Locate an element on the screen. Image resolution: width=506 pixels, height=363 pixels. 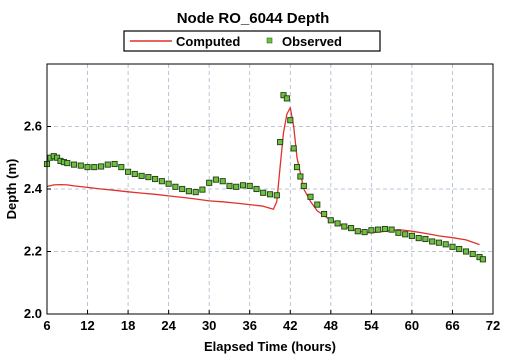
x-tick-label: 18 is located at coordinates (128, 325).